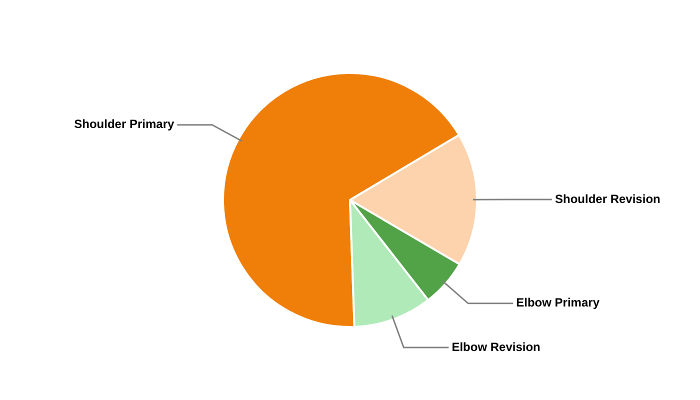  I want to click on slice-label: Elbow Primary, so click(558, 303).